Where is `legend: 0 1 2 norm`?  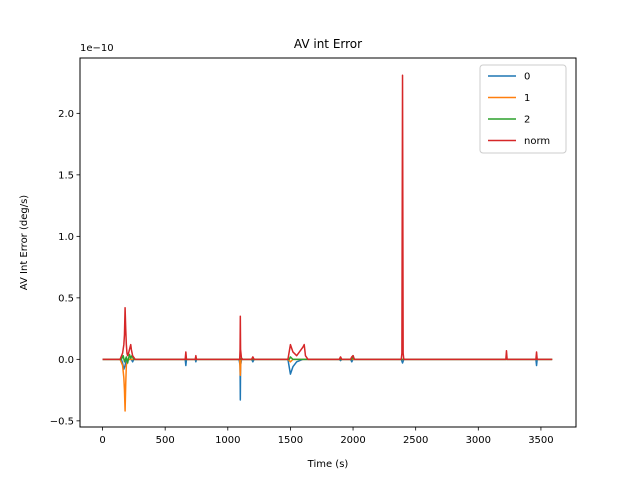
legend: 0 1 2 norm is located at coordinates (523, 109).